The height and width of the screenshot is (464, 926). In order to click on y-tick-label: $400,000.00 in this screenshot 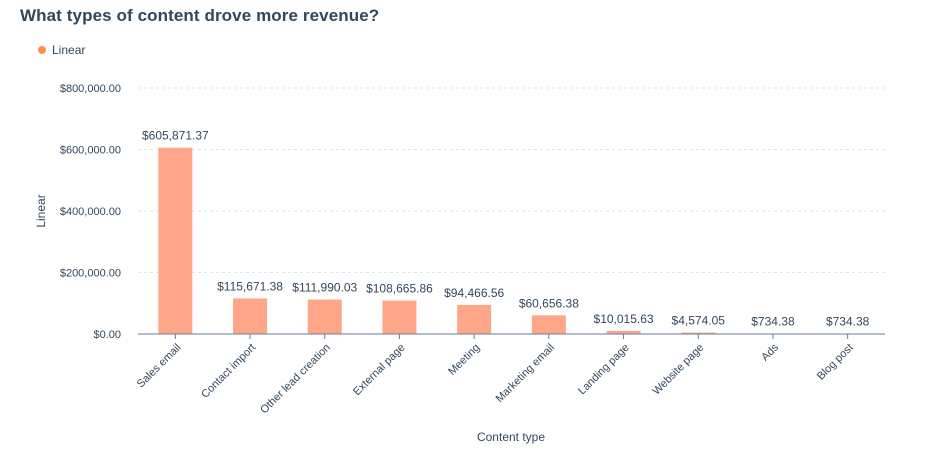, I will do `click(90, 212)`.